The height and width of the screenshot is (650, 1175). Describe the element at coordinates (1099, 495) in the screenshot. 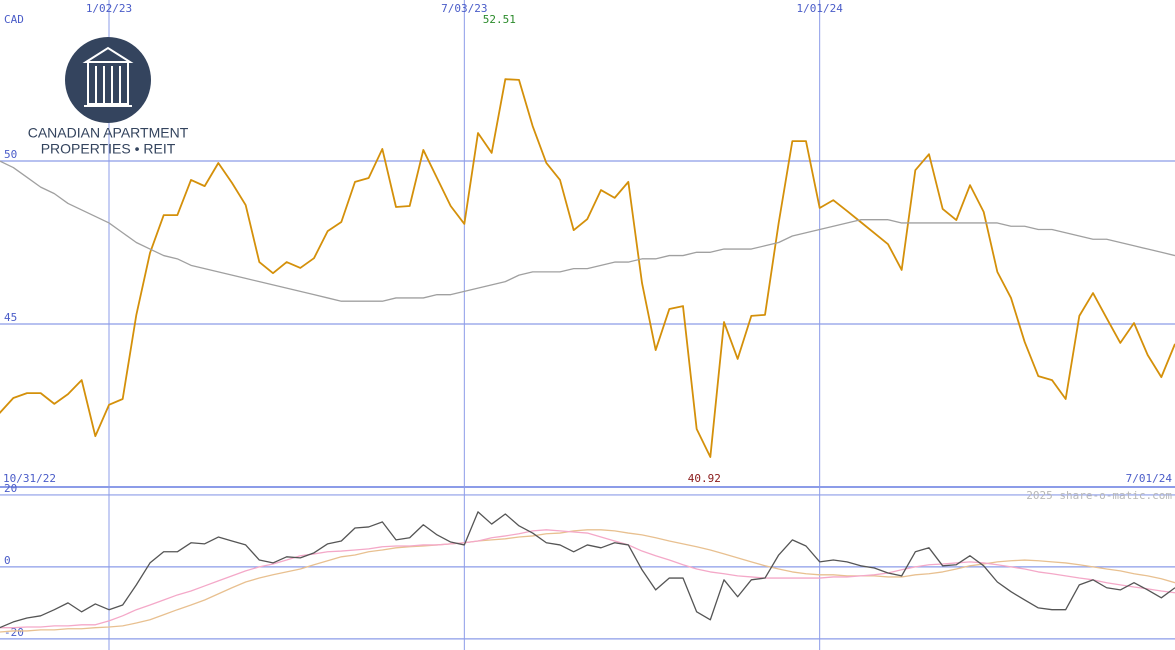

I see `watermark: 2025 share-o-matic.com` at that location.